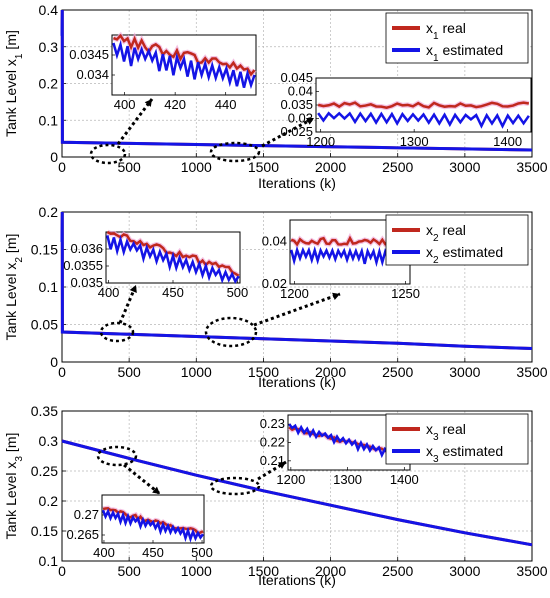  What do you see at coordinates (274, 283) in the screenshot?
I see `inset-y-tick-label: 0.02` at bounding box center [274, 283].